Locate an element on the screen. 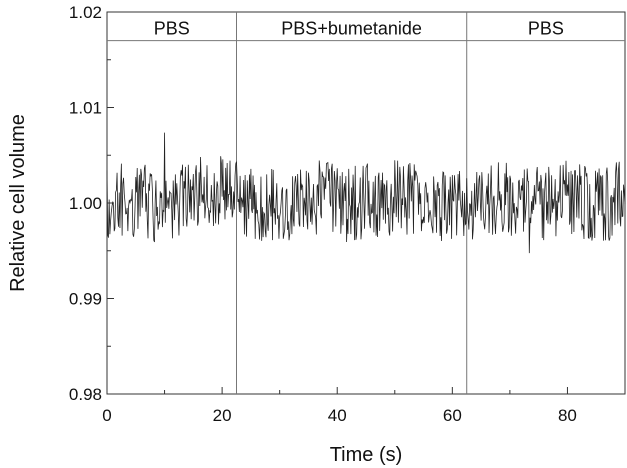 The width and height of the screenshot is (627, 468). phase-labels: PBS PBS+bumetanide PBS is located at coordinates (359, 29).